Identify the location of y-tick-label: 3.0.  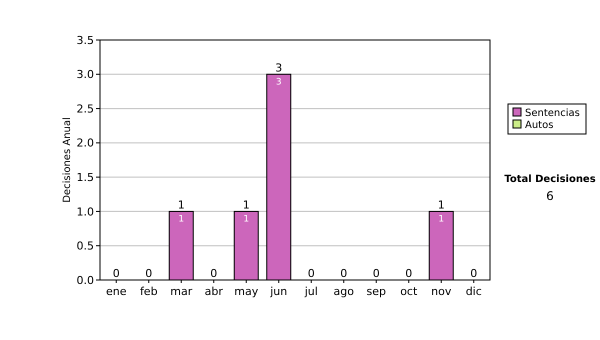
(85, 75).